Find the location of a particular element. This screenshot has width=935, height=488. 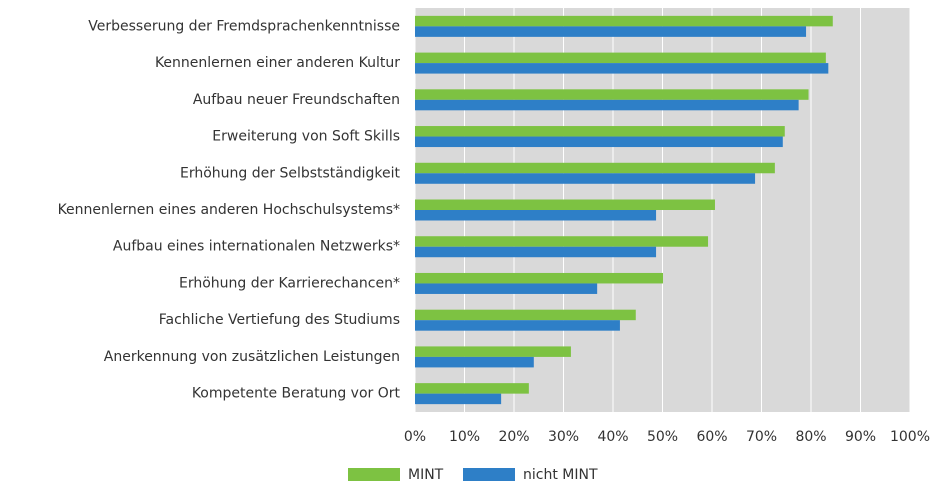

x-tick-label: 100% is located at coordinates (910, 437).